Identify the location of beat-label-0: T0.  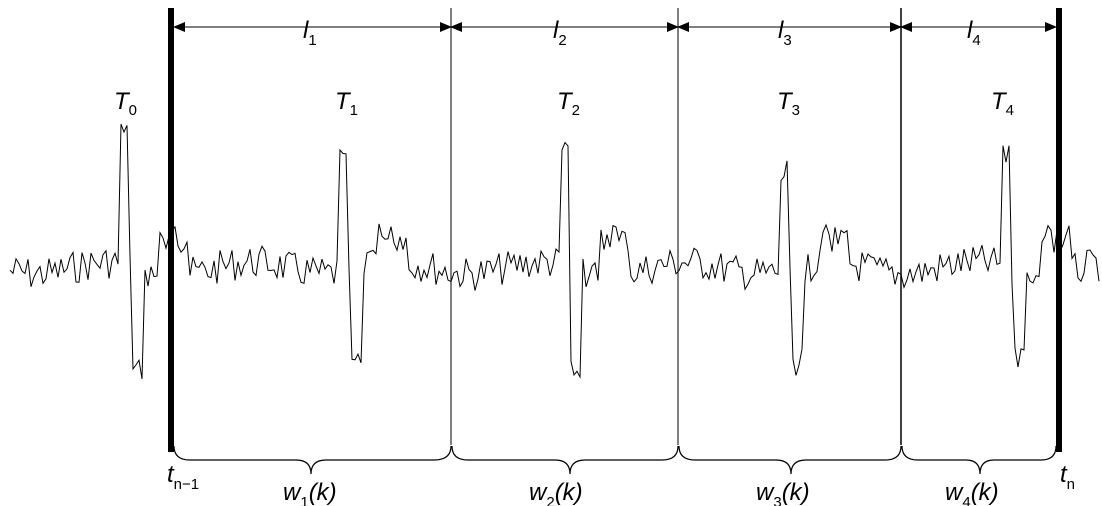
(125, 103).